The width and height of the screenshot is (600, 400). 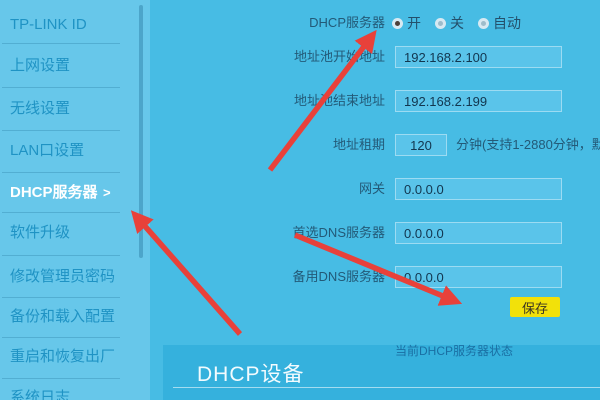 What do you see at coordinates (338, 276) in the screenshot?
I see `secondary-dns-label: 备用DNS服务器` at bounding box center [338, 276].